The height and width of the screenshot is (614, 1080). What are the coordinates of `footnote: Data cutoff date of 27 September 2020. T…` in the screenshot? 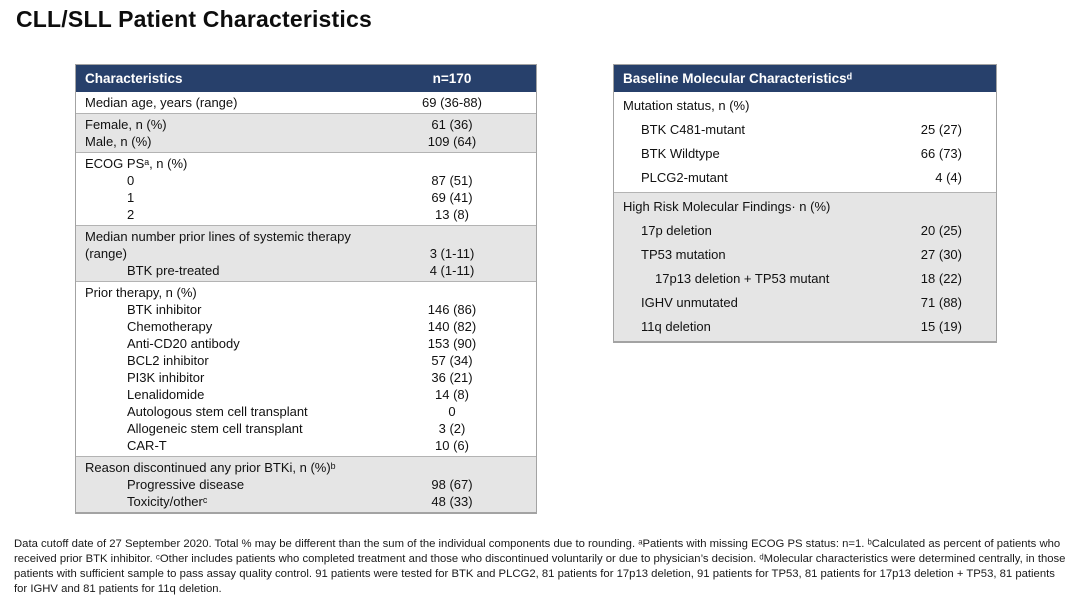 It's located at (540, 567).